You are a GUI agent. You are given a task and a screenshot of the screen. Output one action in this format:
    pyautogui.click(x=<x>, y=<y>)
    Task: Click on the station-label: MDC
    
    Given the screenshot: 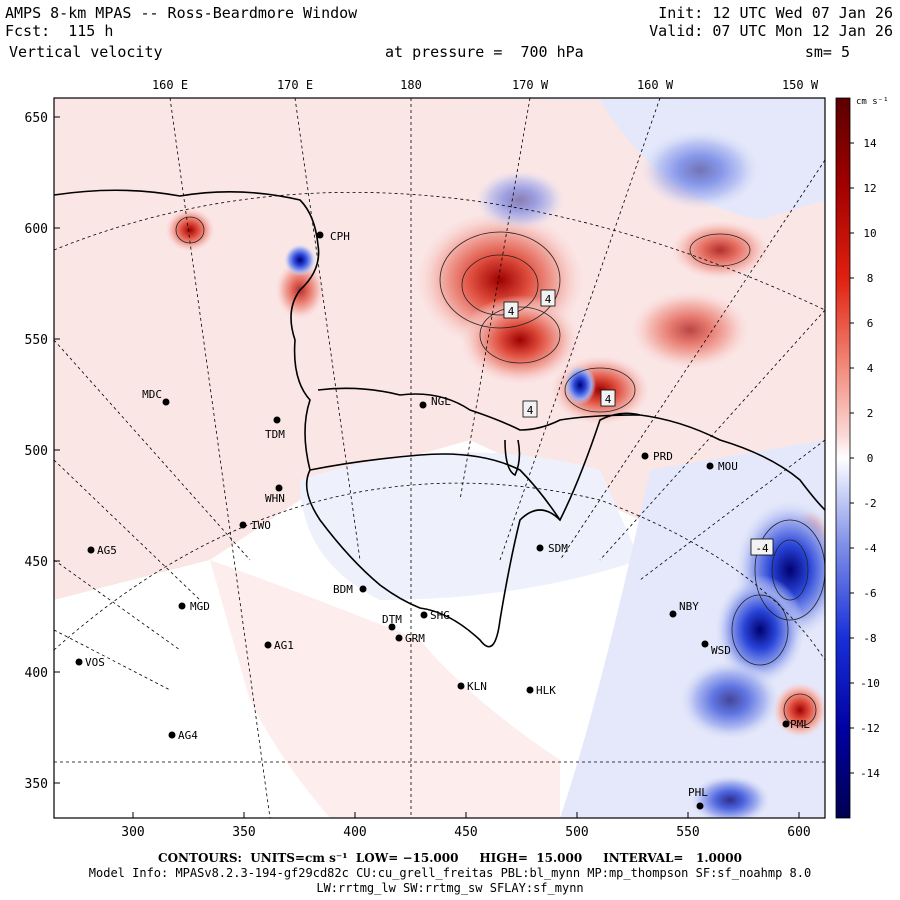 What is the action you would take?
    pyautogui.click(x=152, y=394)
    